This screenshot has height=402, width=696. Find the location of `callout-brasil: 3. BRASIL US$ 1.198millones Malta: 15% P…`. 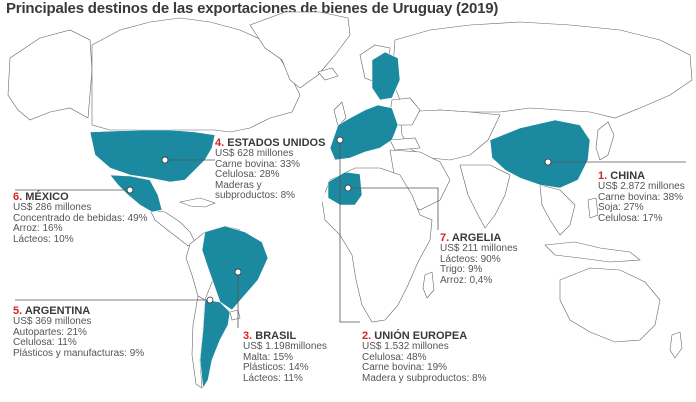

callout-brasil: 3. BRASIL US$ 1.198millones Malta: 15% P… is located at coordinates (285, 357).